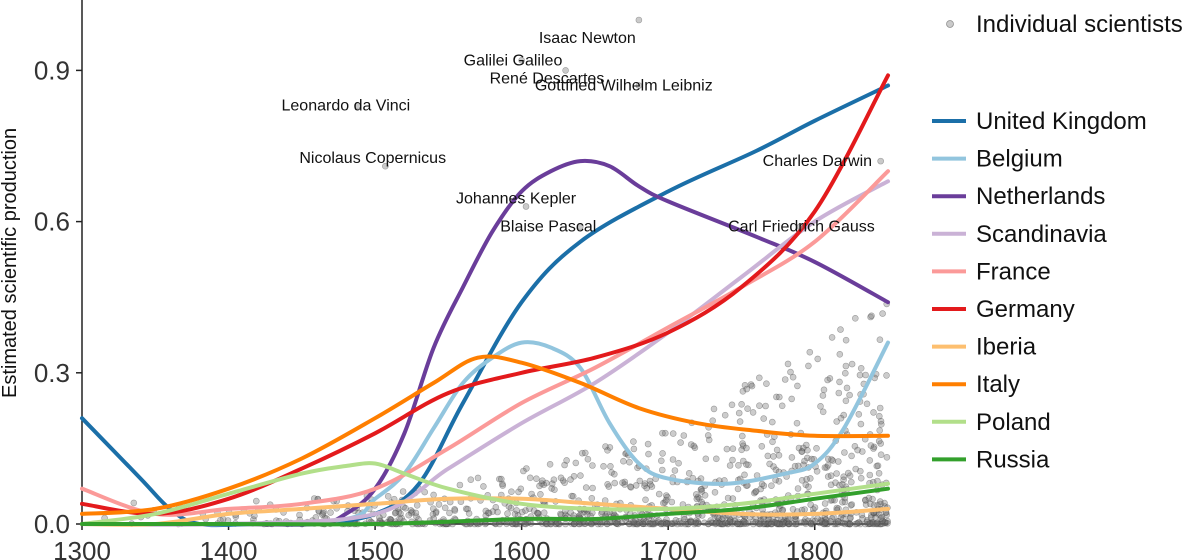 The height and width of the screenshot is (560, 1200). Describe the element at coordinates (485, 493) in the screenshot. I see `series-line-poland` at that location.